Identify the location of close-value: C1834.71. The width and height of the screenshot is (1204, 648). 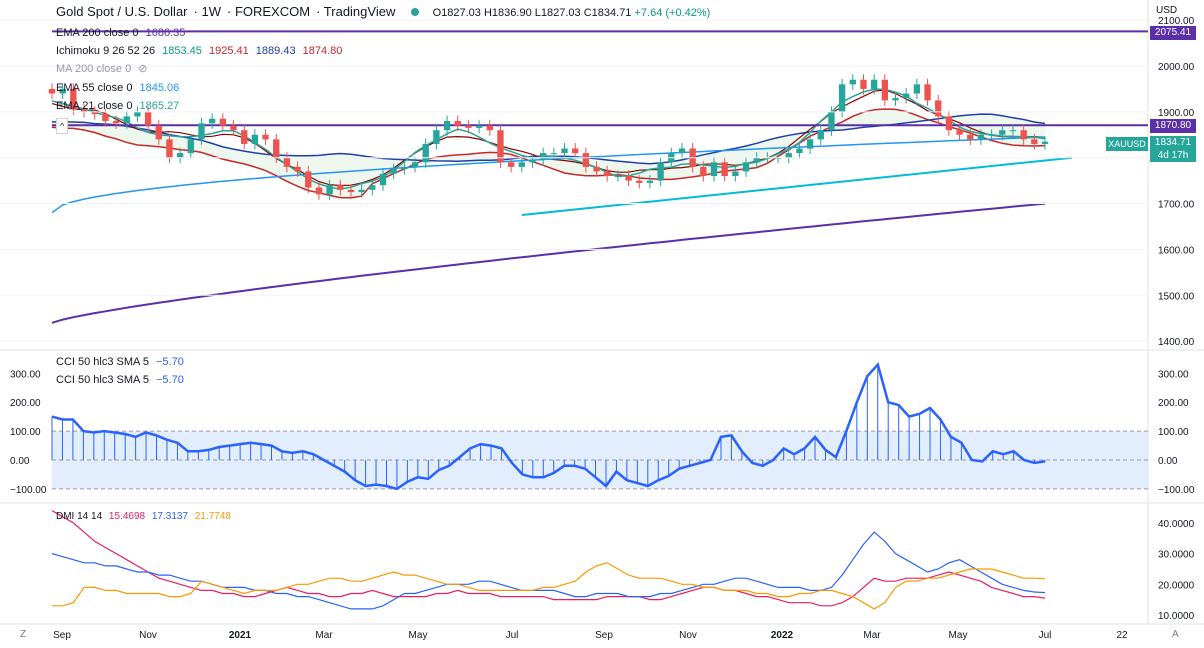
(607, 13).